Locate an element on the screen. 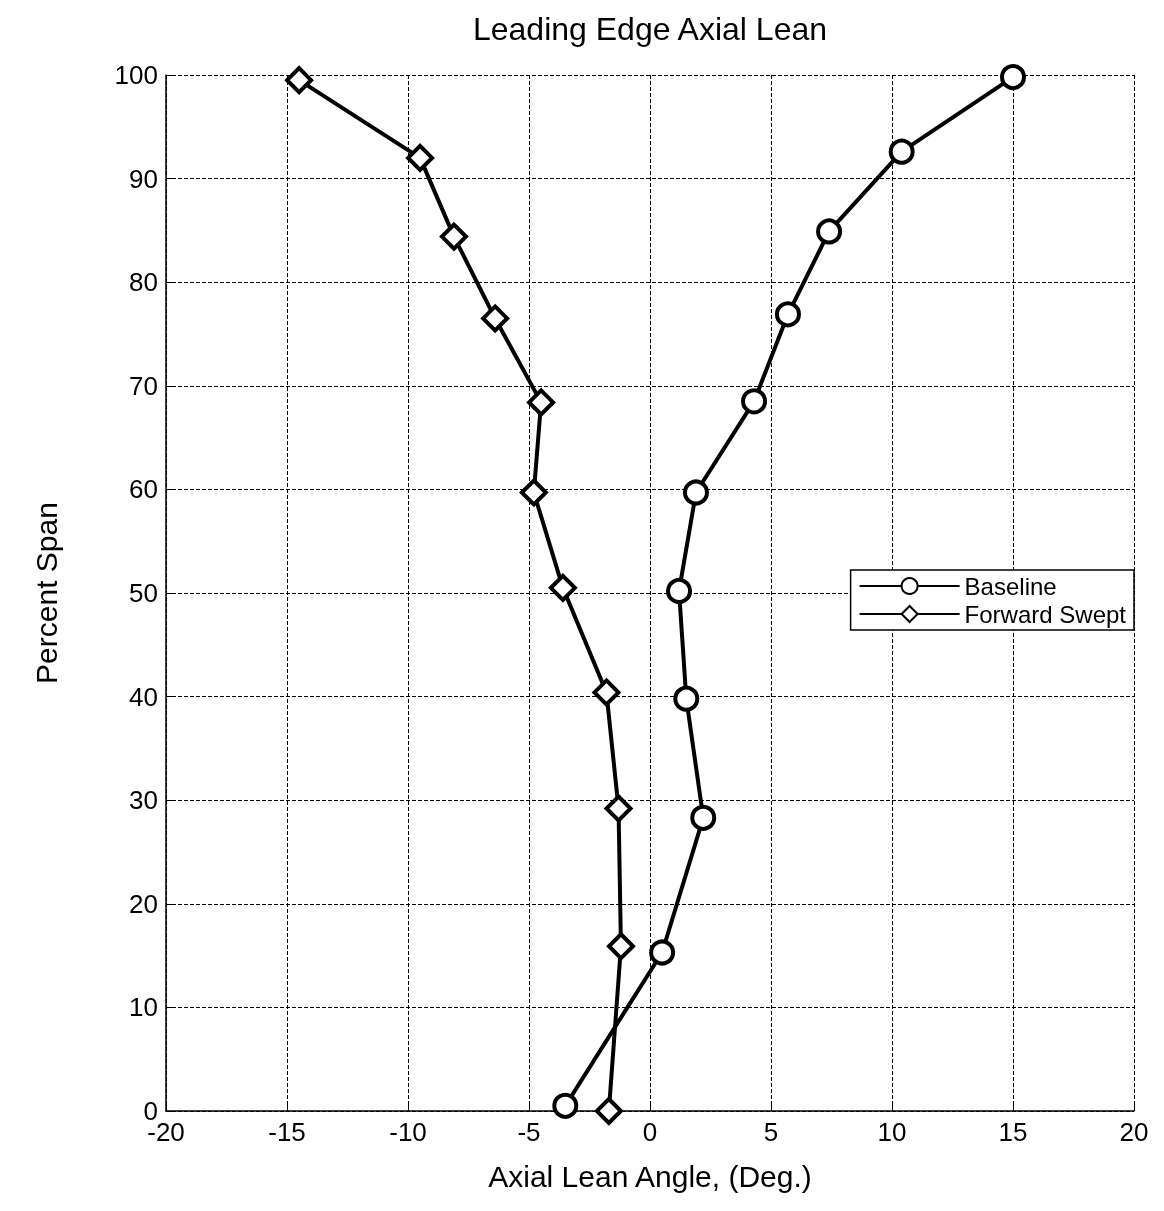 The image size is (1164, 1211). y-tick-label: 10 is located at coordinates (143, 1007).